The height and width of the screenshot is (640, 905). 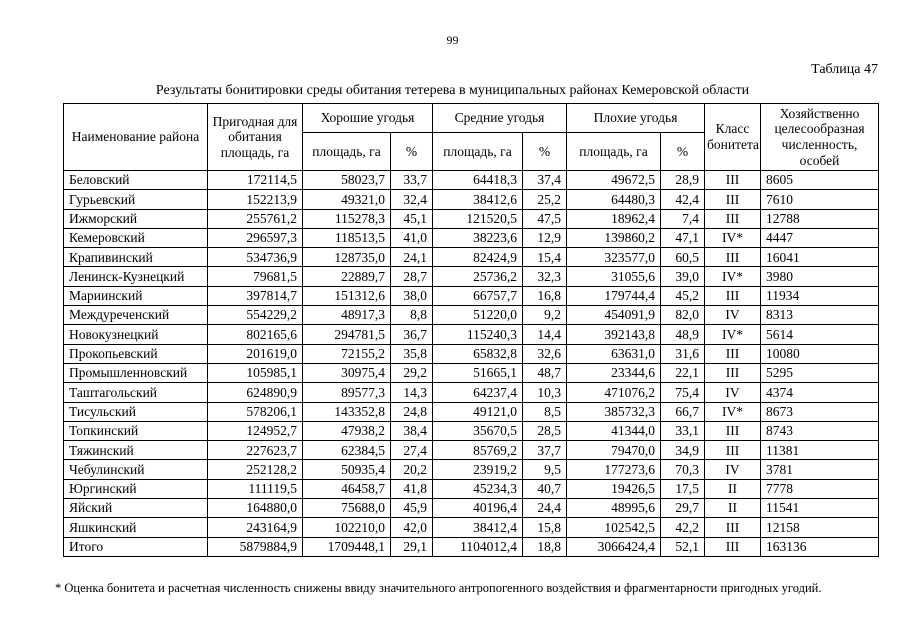 I want to click on table-cell: 115278,3, so click(x=346, y=218).